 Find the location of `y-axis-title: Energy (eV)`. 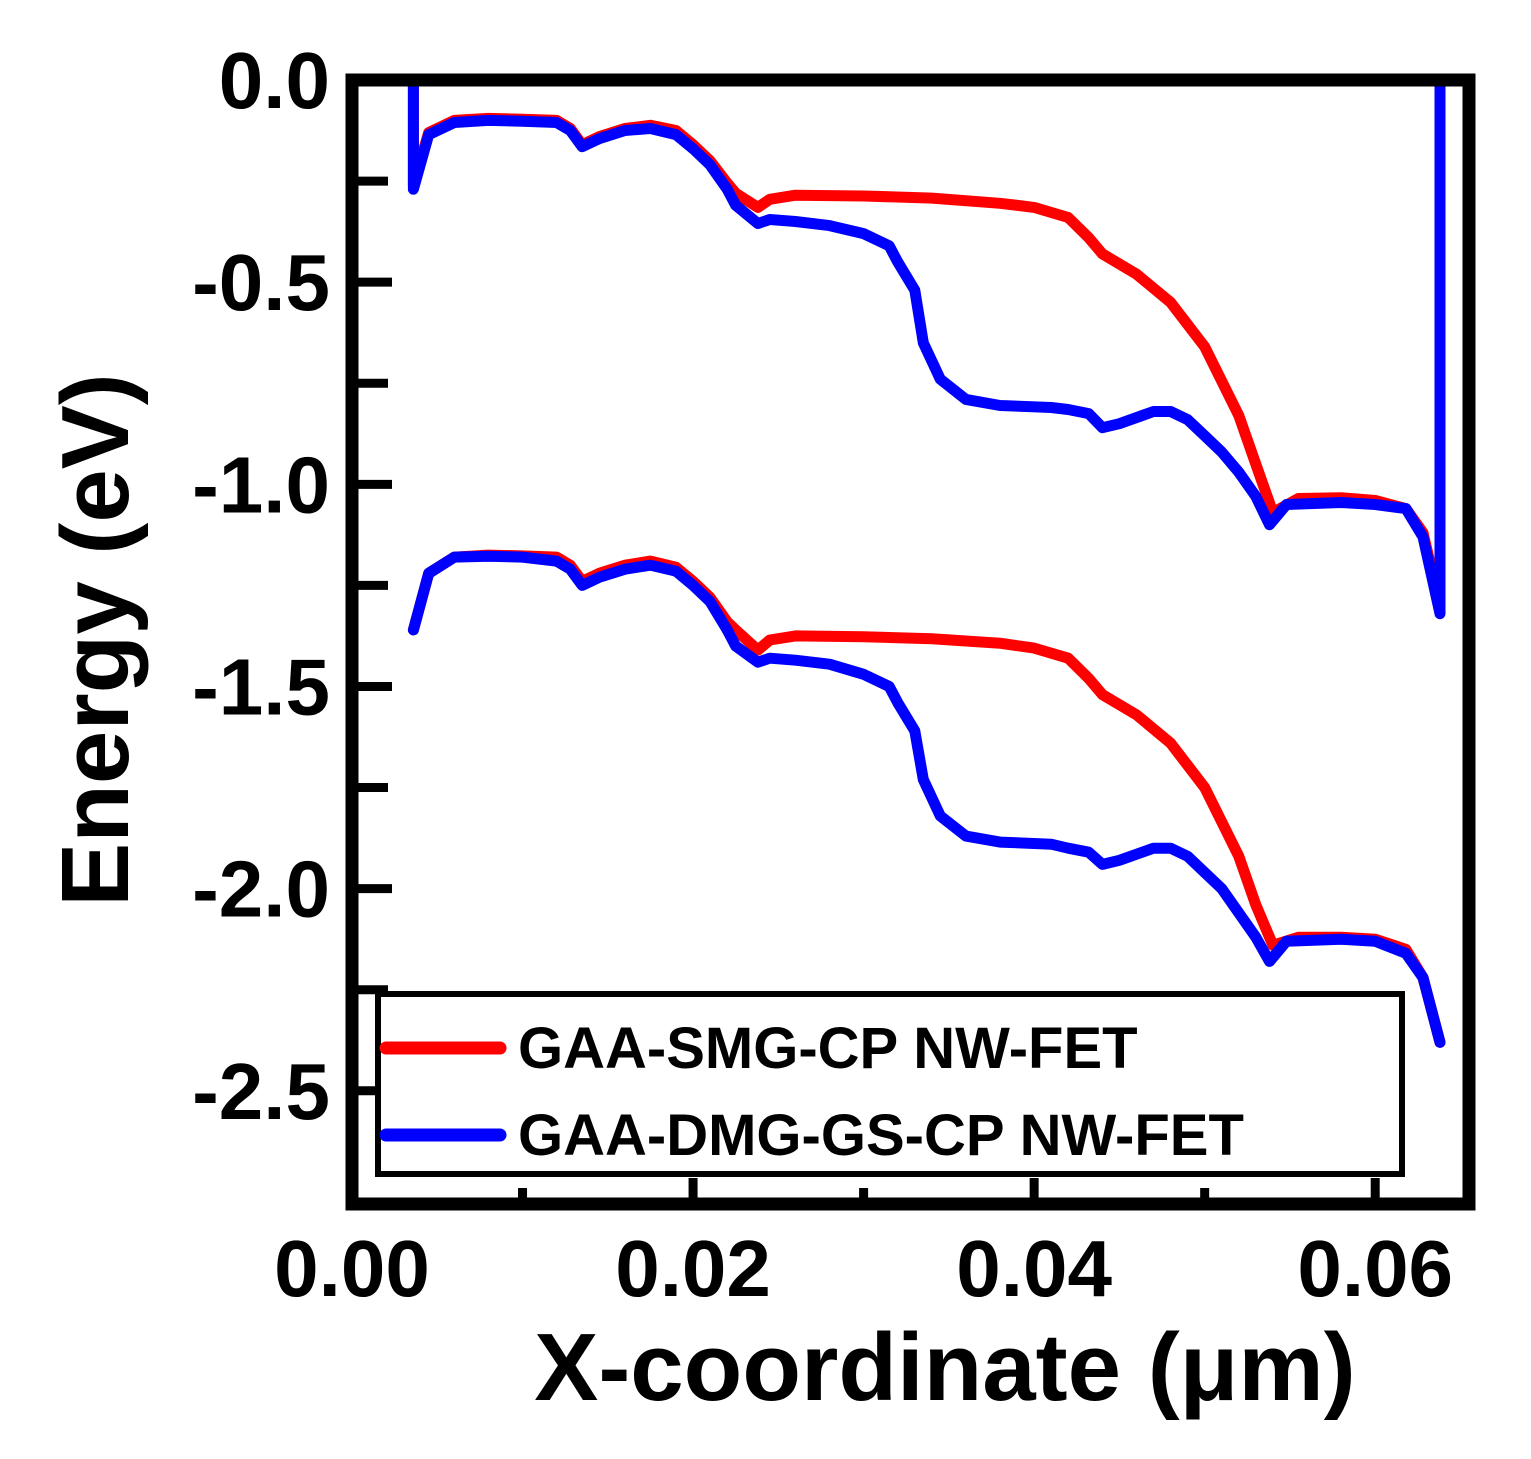

y-axis-title: Energy (eV) is located at coordinates (95, 639).